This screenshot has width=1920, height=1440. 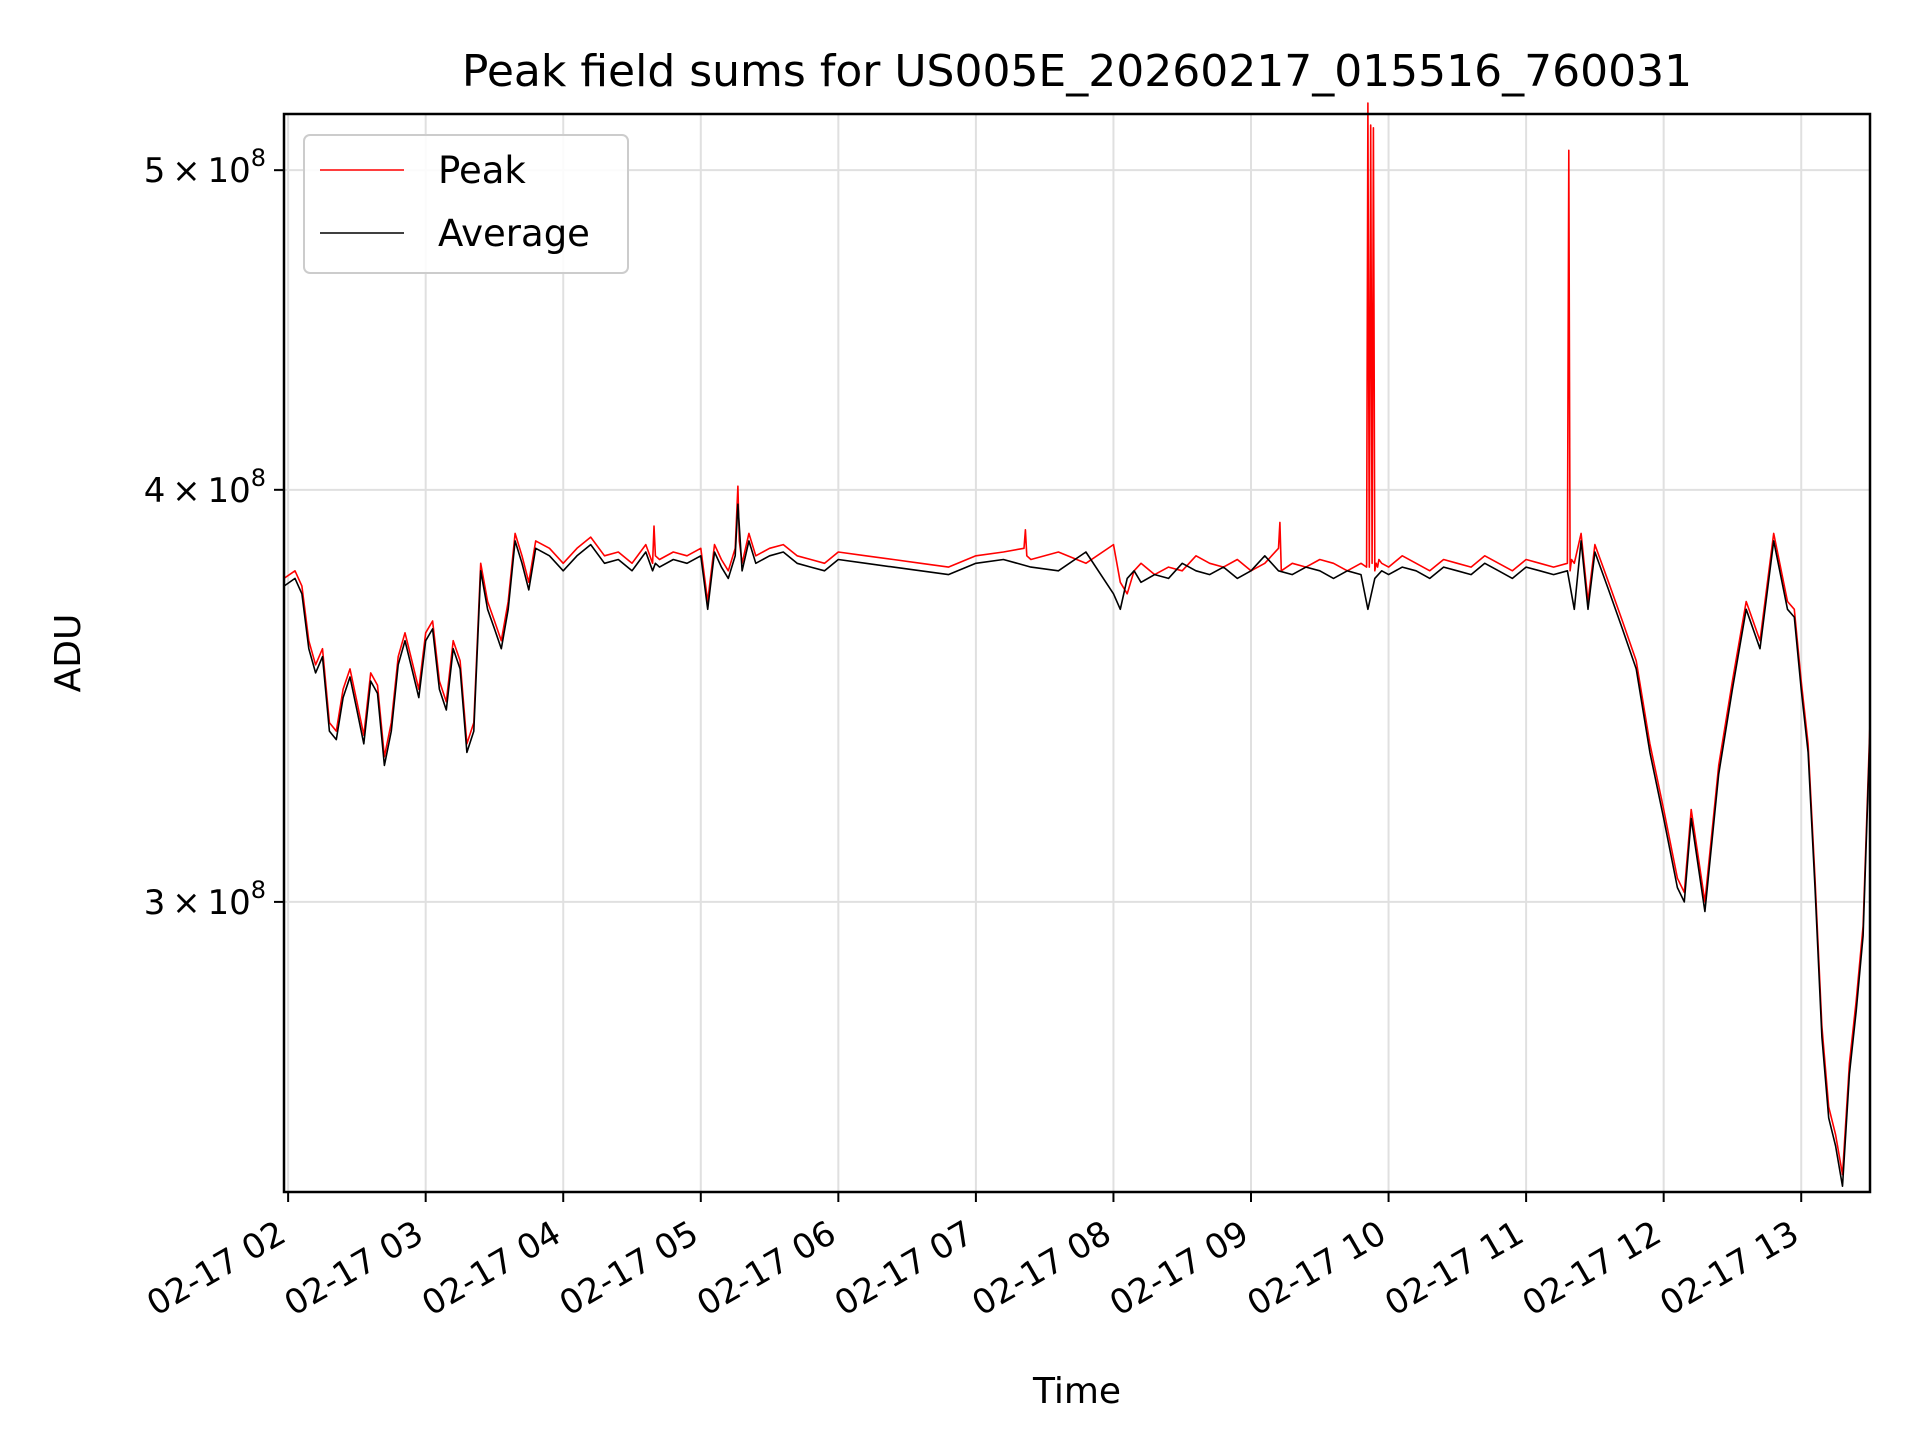 What do you see at coordinates (68, 653) in the screenshot?
I see `y-axis-label: ADU` at bounding box center [68, 653].